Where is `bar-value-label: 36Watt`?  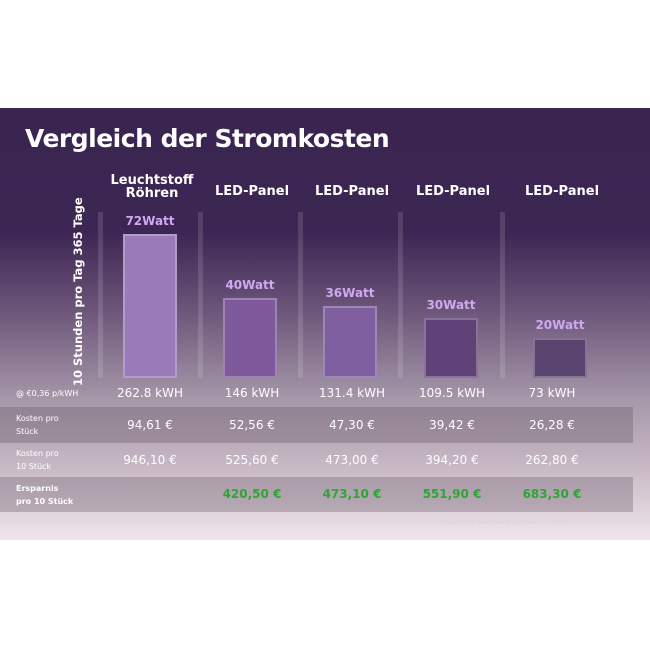 bar-value-label: 36Watt is located at coordinates (350, 293).